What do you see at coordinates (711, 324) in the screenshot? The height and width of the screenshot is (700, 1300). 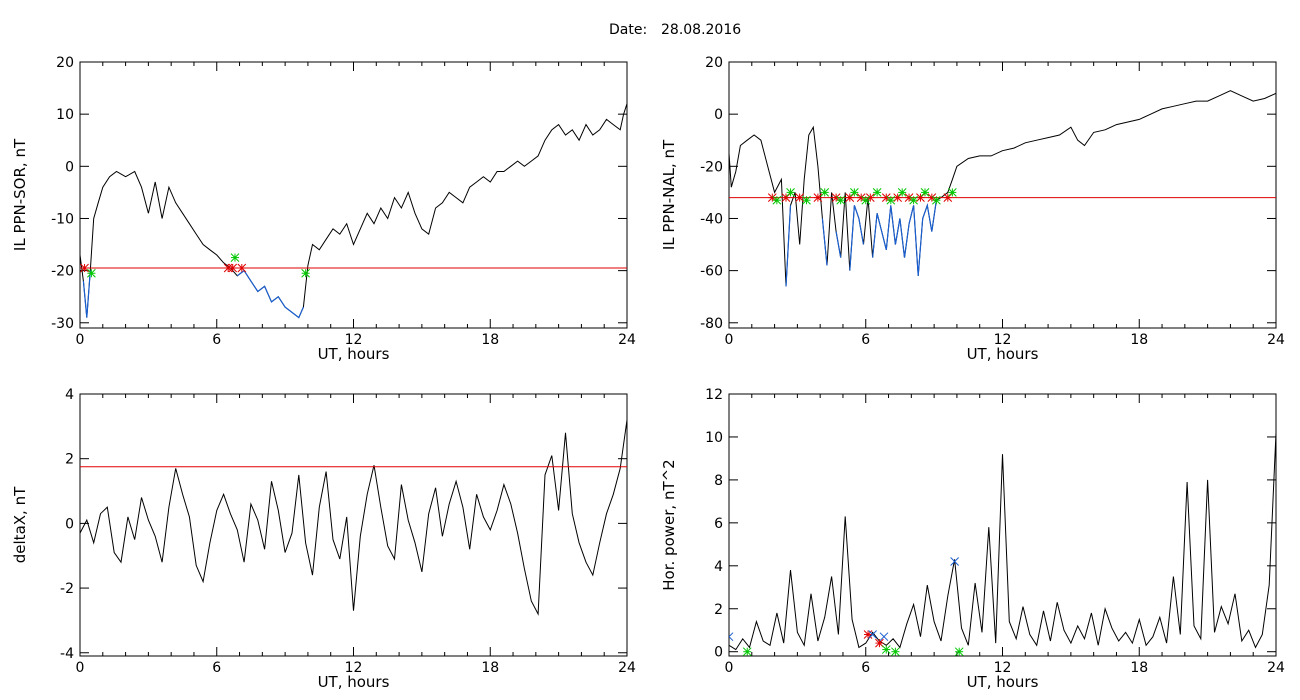 I see `y-tick-label: -80` at bounding box center [711, 324].